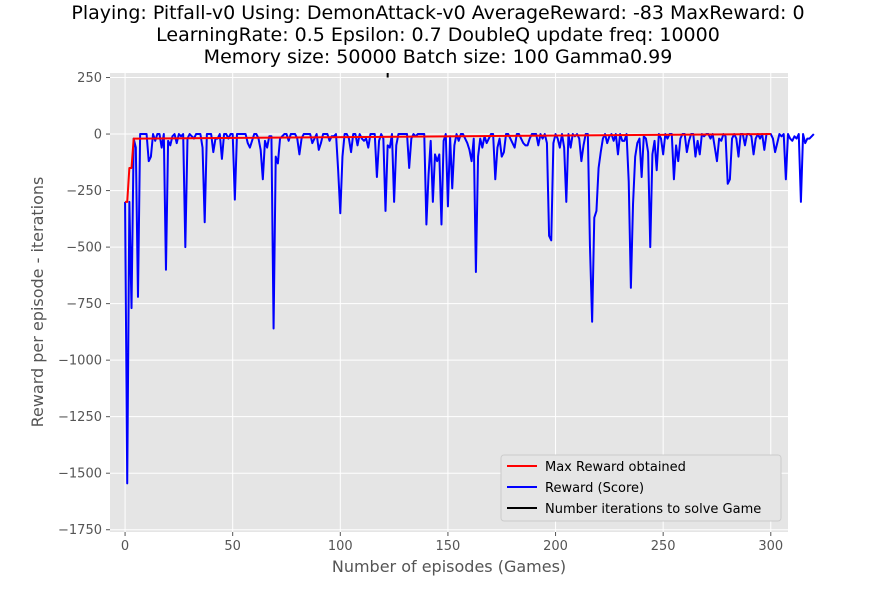  I want to click on y-tick-label: 0, so click(98, 135).